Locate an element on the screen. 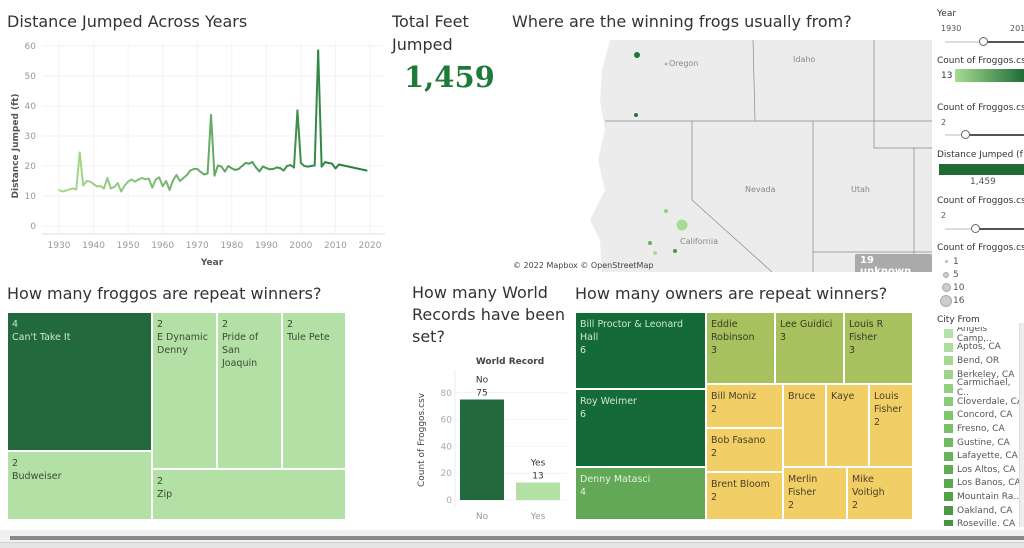 This screenshot has height=548, width=1024. treemap-cell: Roy Weimer 6 is located at coordinates (640, 428).